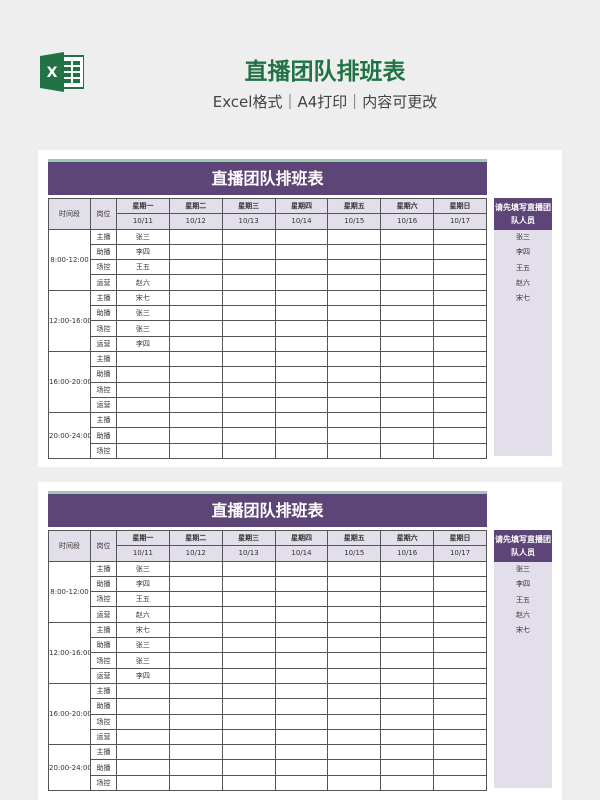 This screenshot has width=600, height=800. Describe the element at coordinates (523, 599) in the screenshot. I see `member-item: 王五` at that location.